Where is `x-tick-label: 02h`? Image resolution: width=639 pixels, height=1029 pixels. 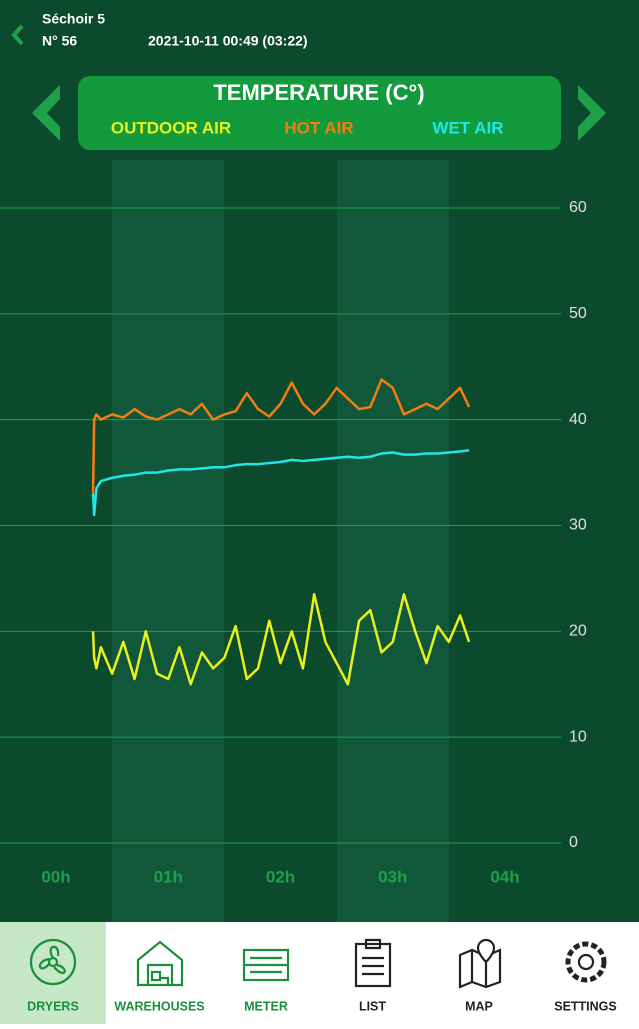
x-tick-label: 02h is located at coordinates (280, 876).